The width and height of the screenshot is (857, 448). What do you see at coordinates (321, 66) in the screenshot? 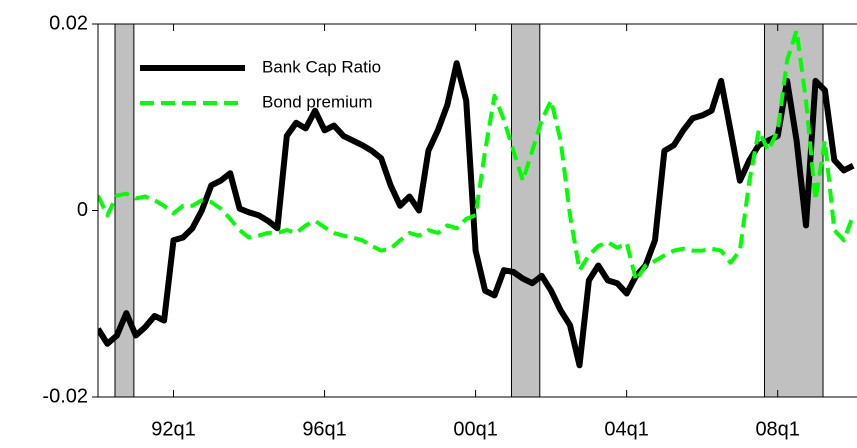
I see `legend-label: Bank Cap Ratio` at bounding box center [321, 66].